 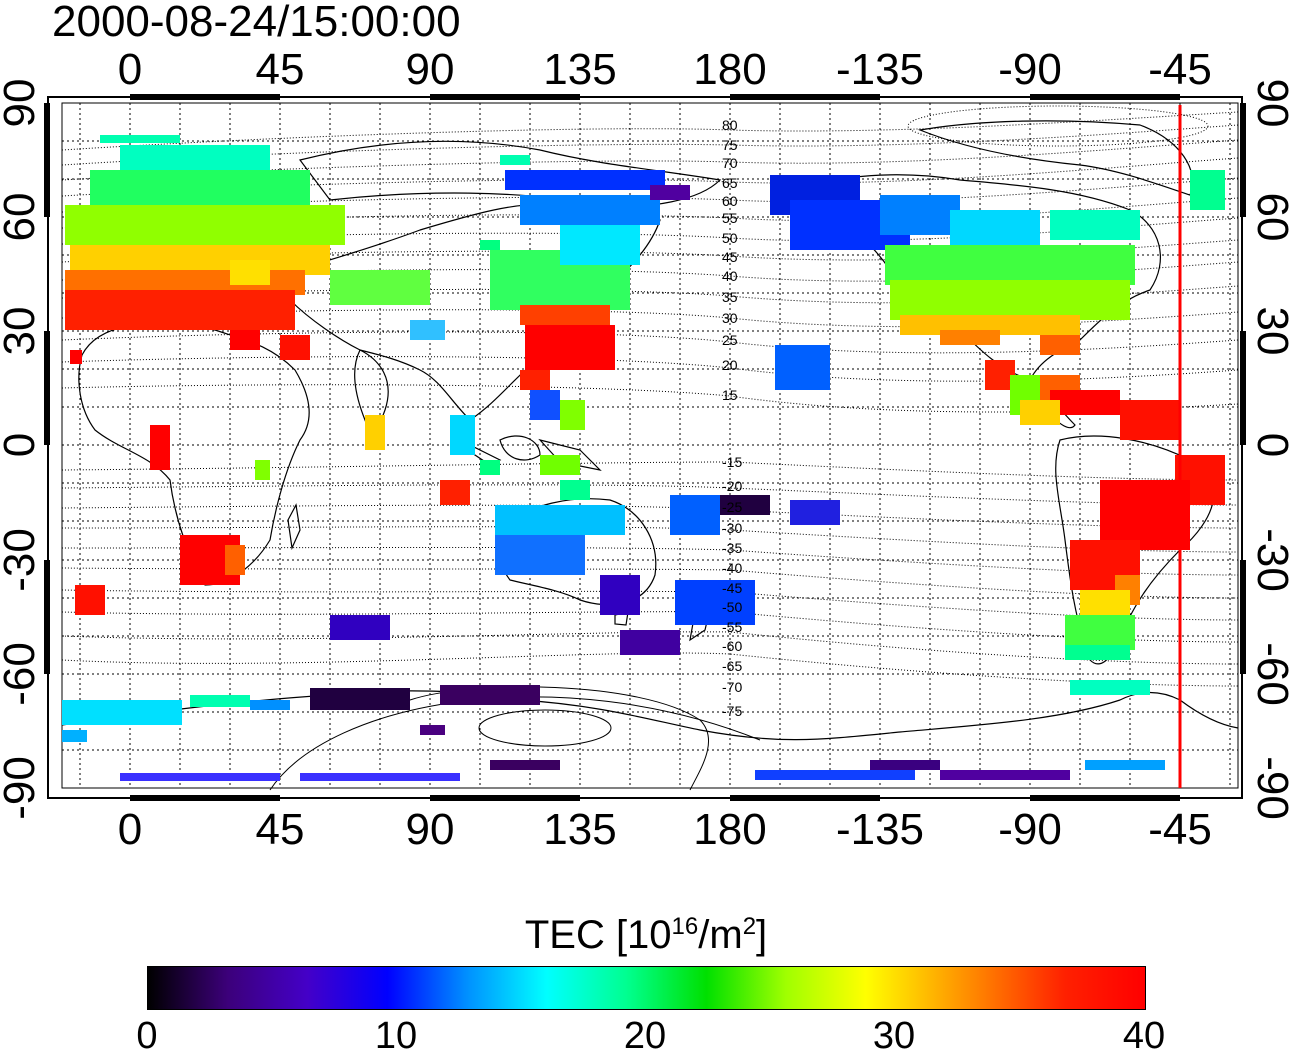 I want to click on contour-label: -70, so click(x=732, y=687).